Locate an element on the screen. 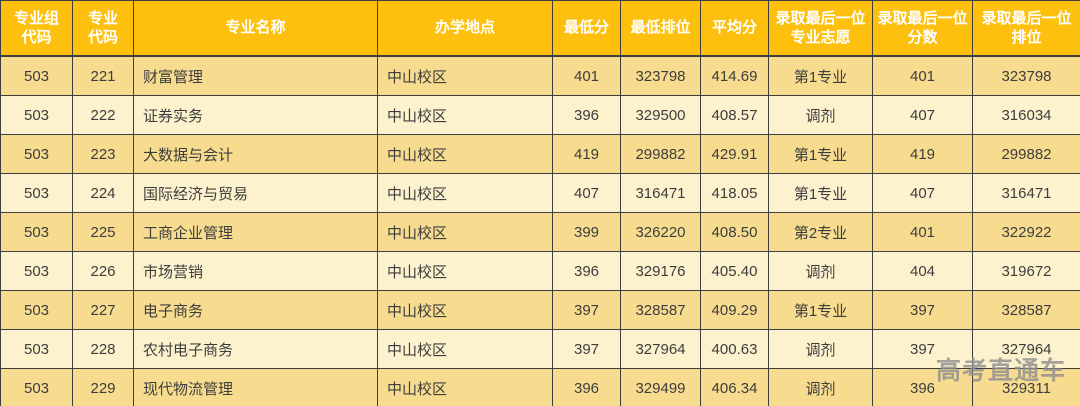 The width and height of the screenshot is (1080, 406). table-cell: 399 is located at coordinates (586, 232).